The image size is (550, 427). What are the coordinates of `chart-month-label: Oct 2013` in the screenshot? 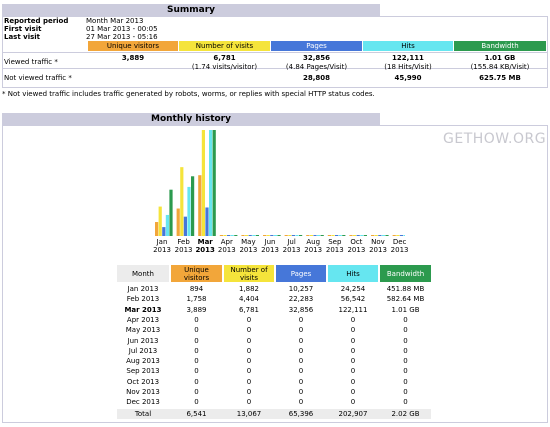 It's located at (356, 246).